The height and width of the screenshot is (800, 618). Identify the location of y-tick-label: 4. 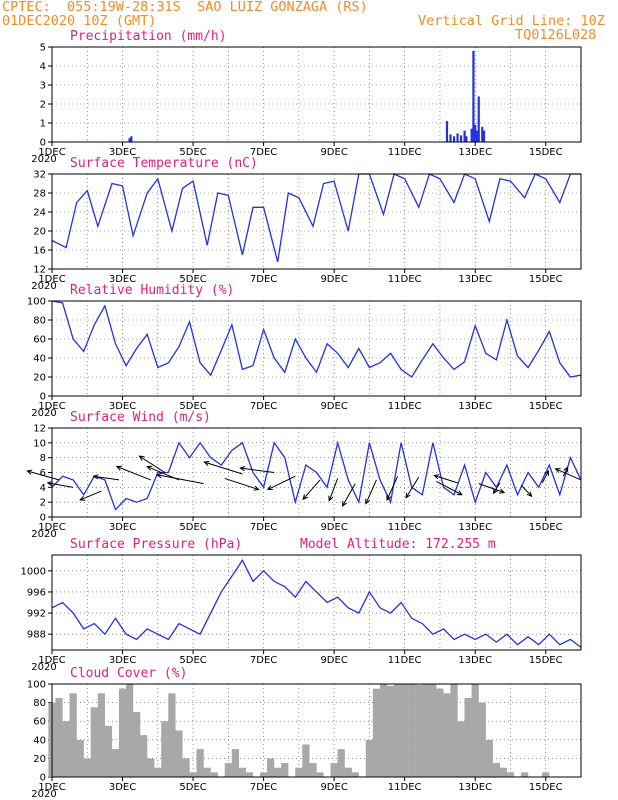
(43, 67).